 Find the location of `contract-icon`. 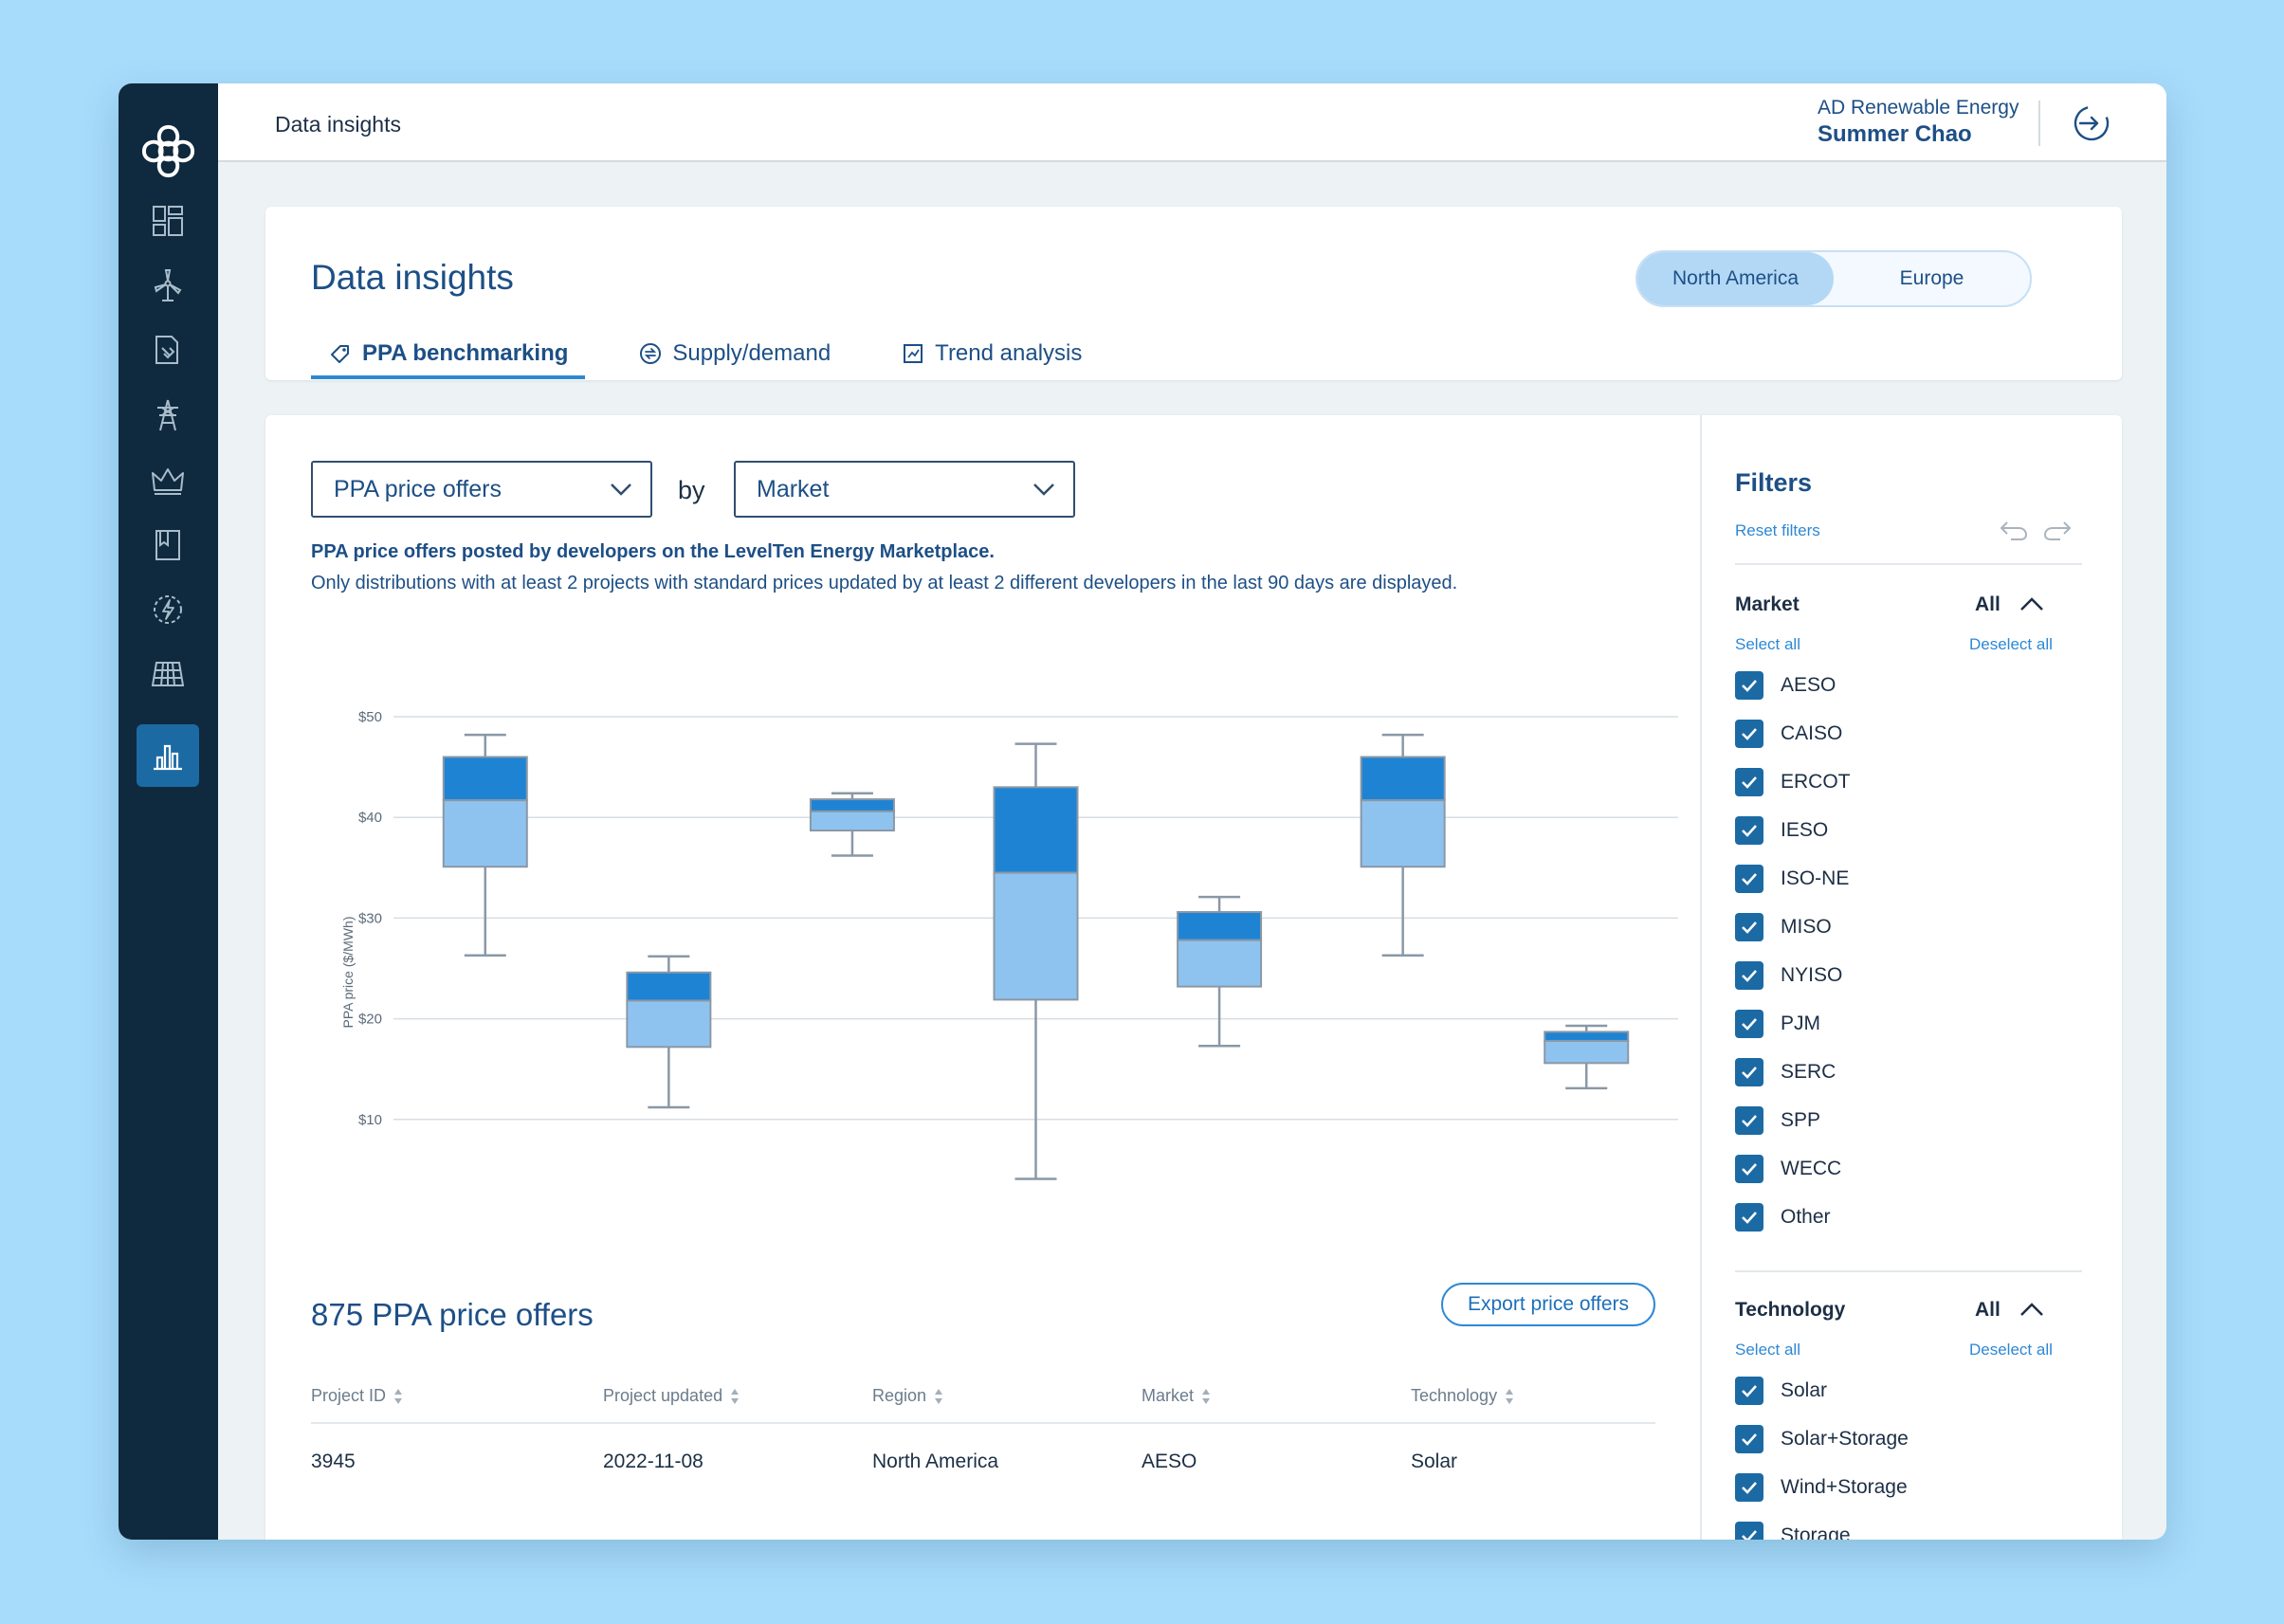

contract-icon is located at coordinates (166, 350).